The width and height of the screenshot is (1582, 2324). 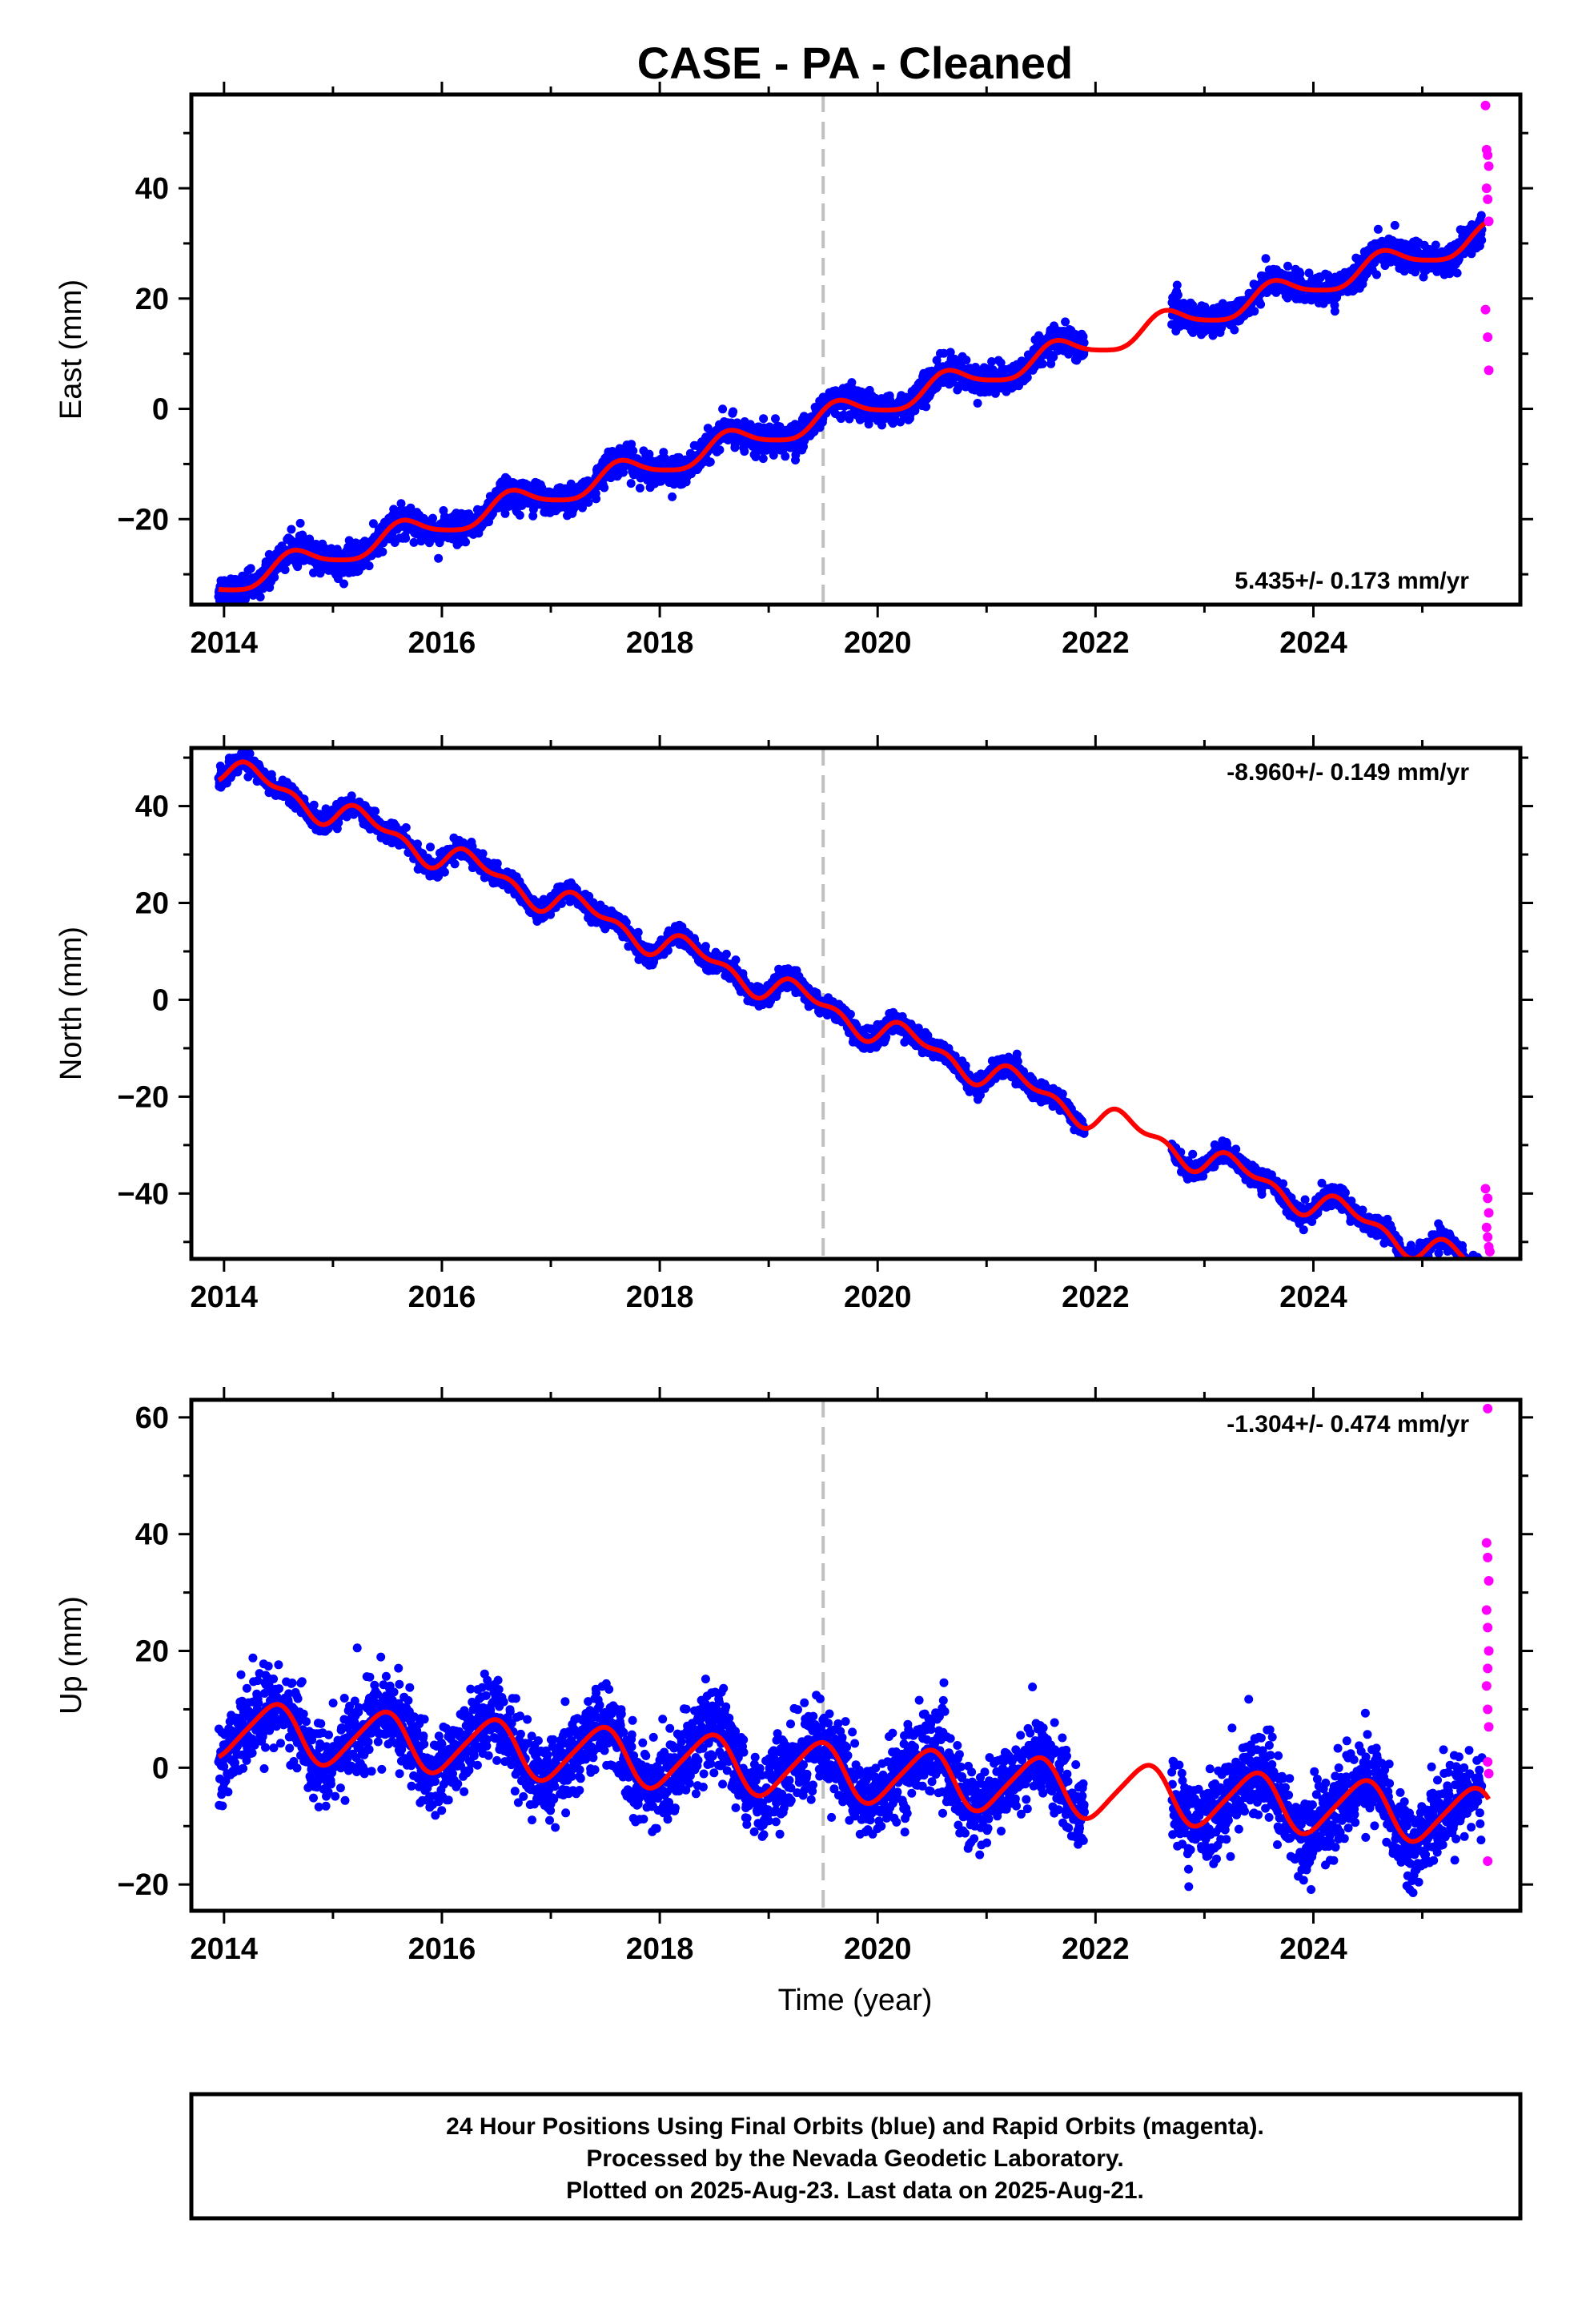 What do you see at coordinates (144, 520) in the screenshot?
I see `y-tick-label: −20` at bounding box center [144, 520].